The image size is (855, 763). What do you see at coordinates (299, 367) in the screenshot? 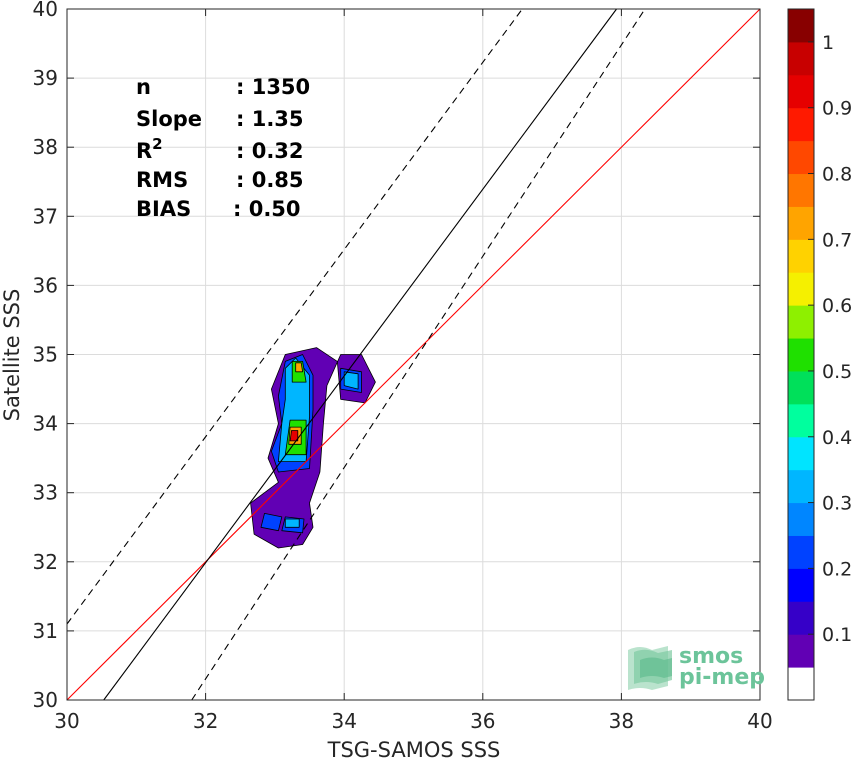
I see `density-contour-0.7` at bounding box center [299, 367].